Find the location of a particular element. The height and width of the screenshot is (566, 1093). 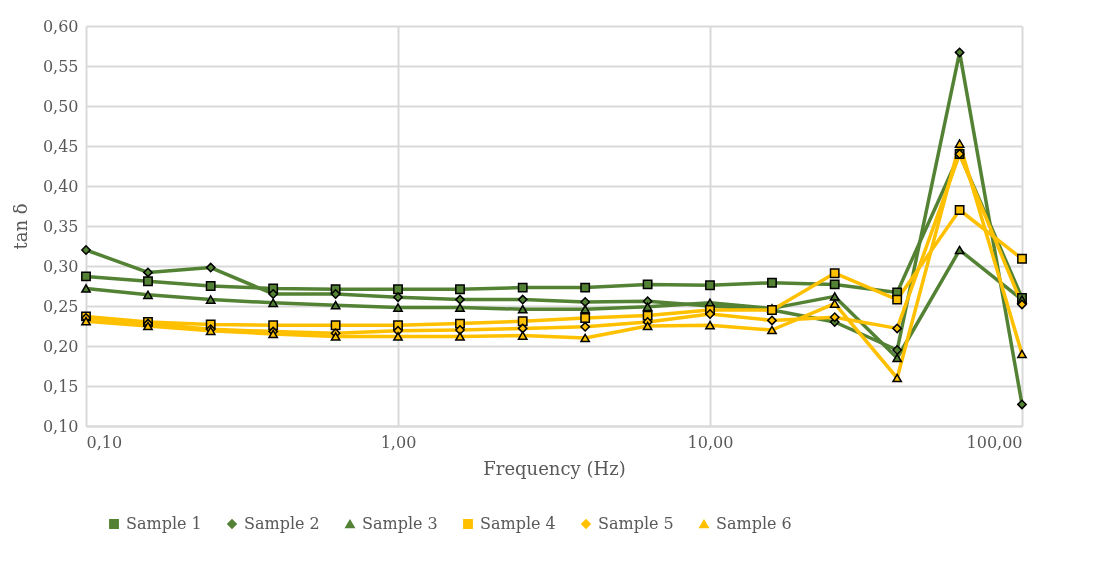

y-tick-label: 0,25 is located at coordinates (60, 306).